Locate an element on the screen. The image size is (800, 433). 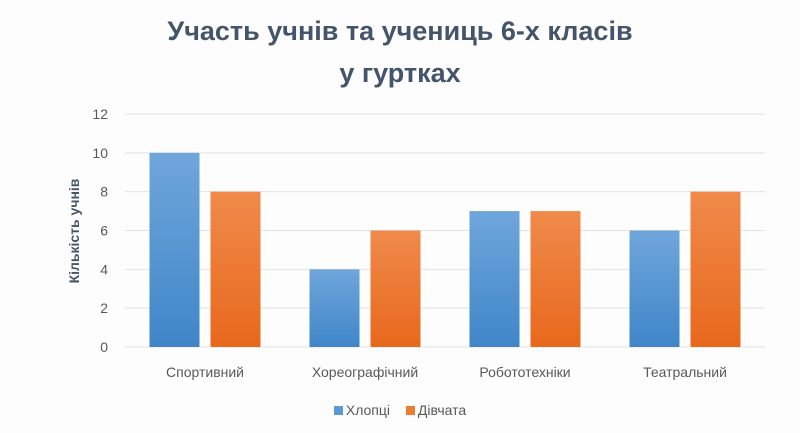
legend-item-boys: Хлопці is located at coordinates (362, 410).